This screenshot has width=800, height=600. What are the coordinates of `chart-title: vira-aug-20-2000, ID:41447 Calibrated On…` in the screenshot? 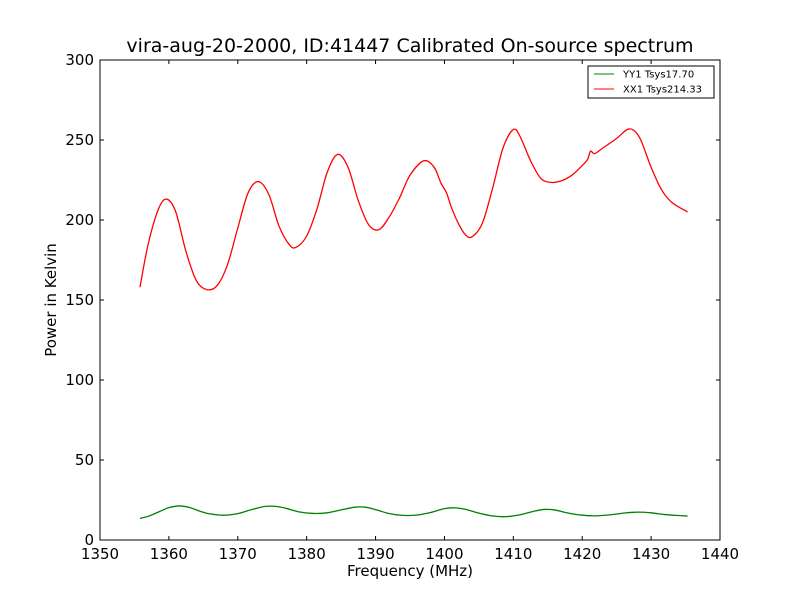 It's located at (409, 46).